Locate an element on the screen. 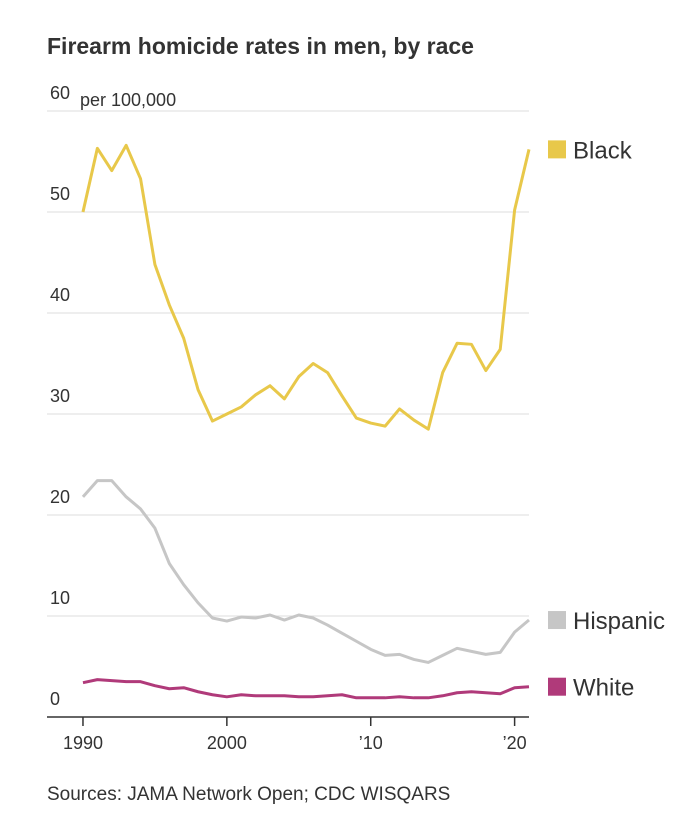 The image size is (700, 837). y-tick-label: 0 is located at coordinates (55, 699).